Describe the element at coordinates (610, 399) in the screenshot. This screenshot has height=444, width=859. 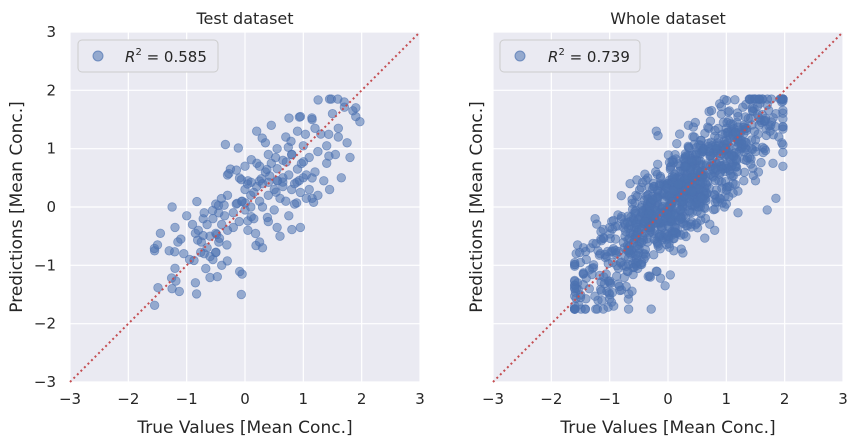
I see `x-tick-label: −1` at that location.